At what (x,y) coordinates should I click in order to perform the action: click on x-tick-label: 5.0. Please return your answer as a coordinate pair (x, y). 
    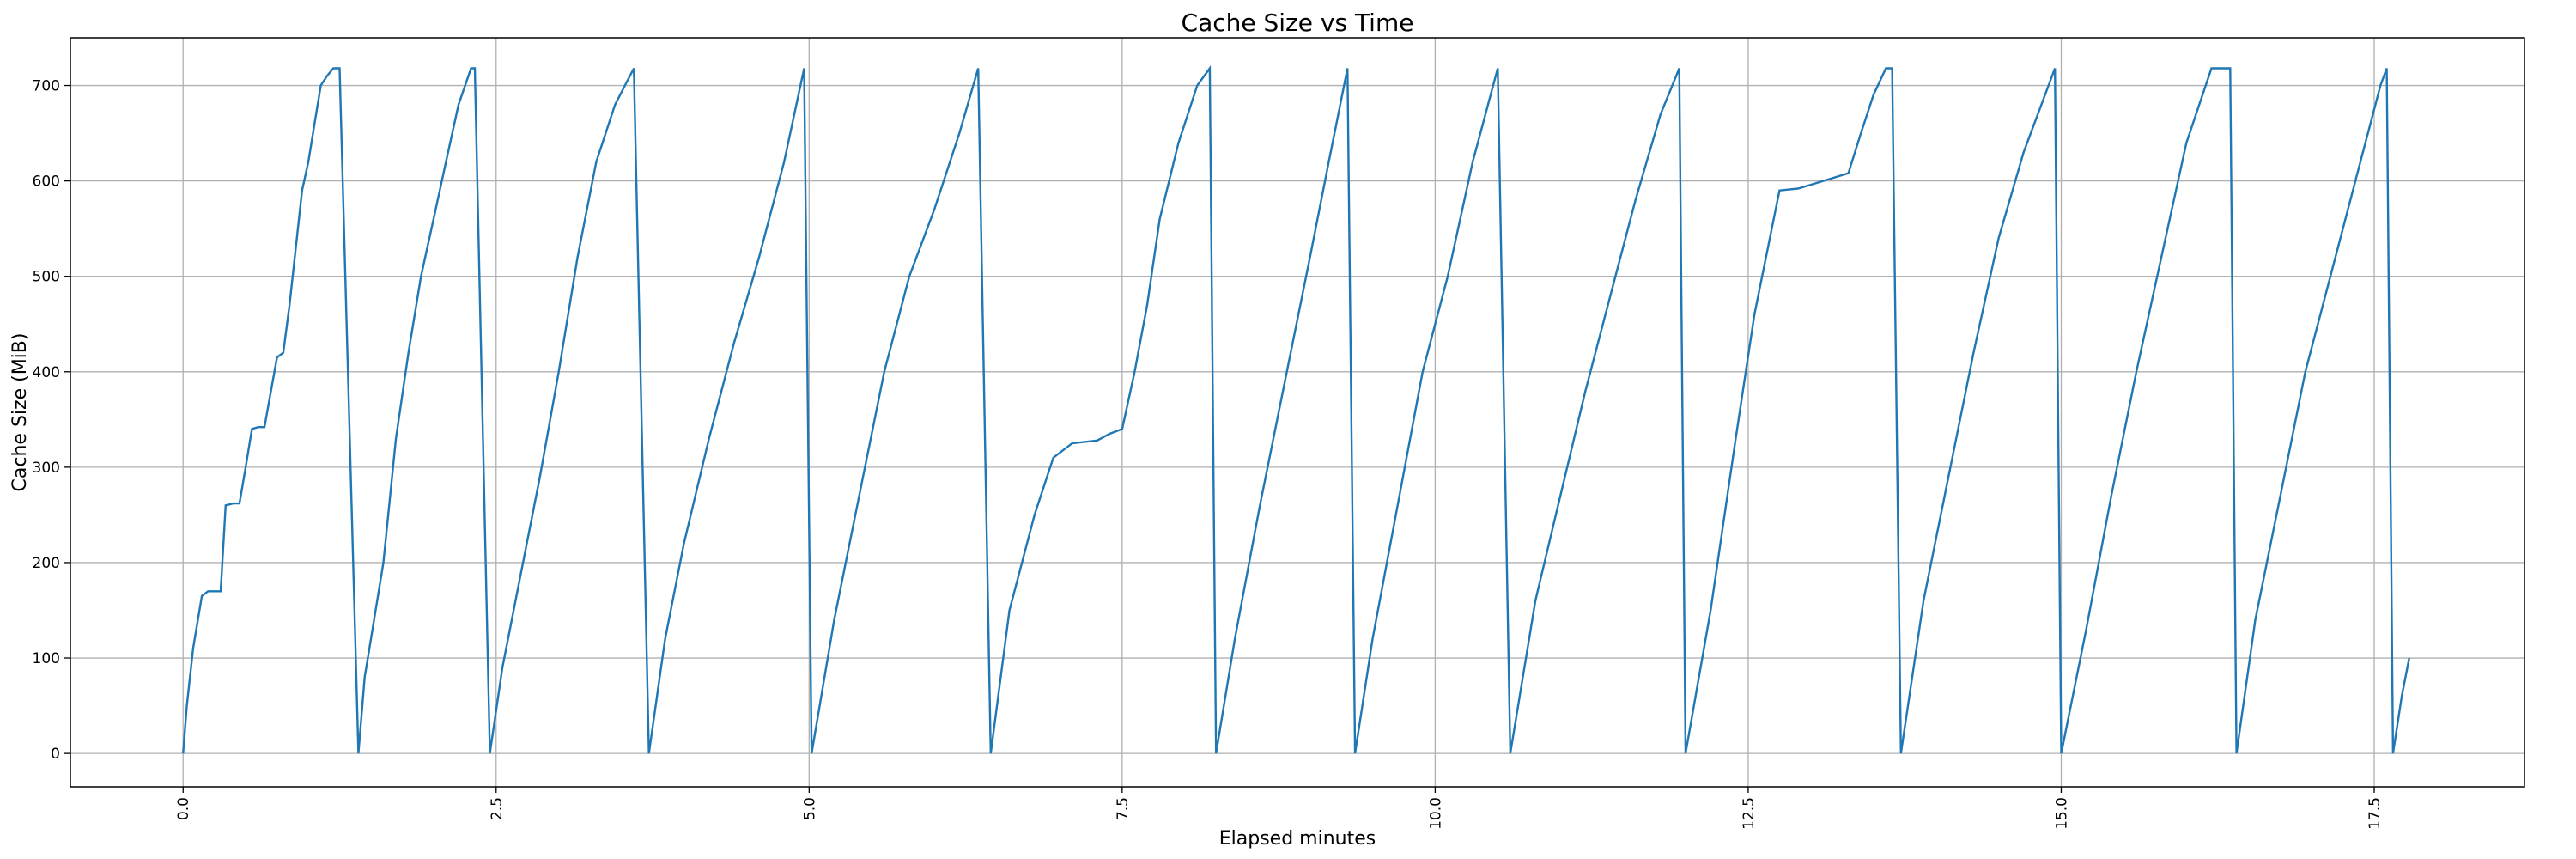
    Looking at the image, I should click on (810, 809).